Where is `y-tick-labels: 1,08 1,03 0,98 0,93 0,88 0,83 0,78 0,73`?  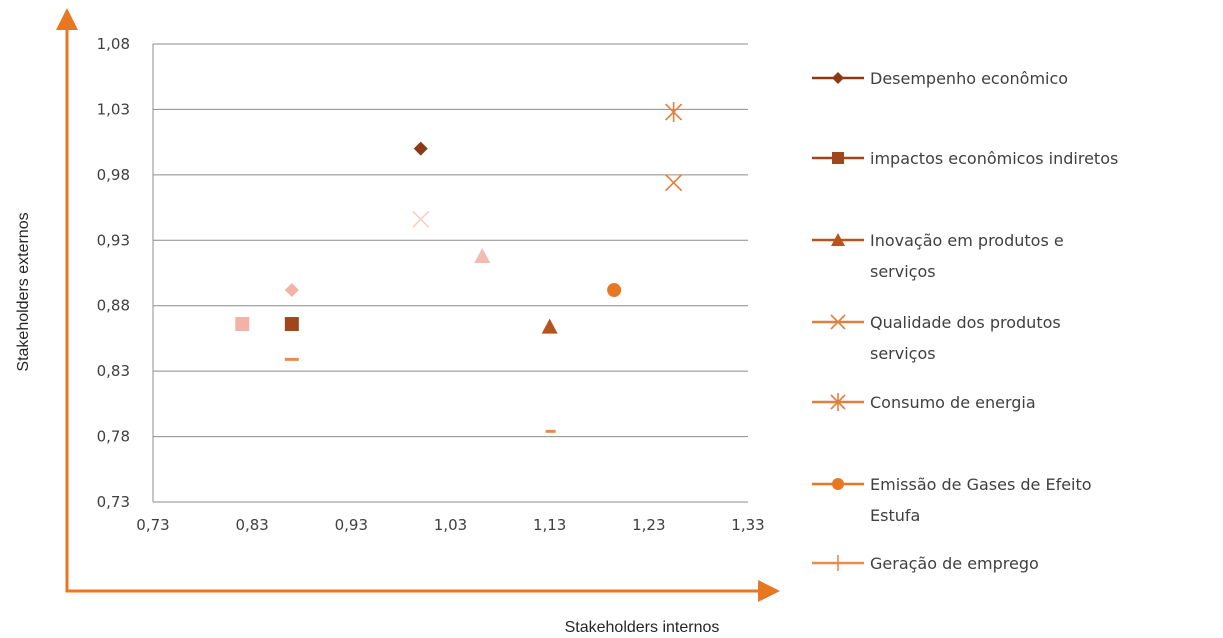 y-tick-labels: 1,08 1,03 0,98 0,93 0,88 0,83 0,78 0,73 is located at coordinates (113, 273).